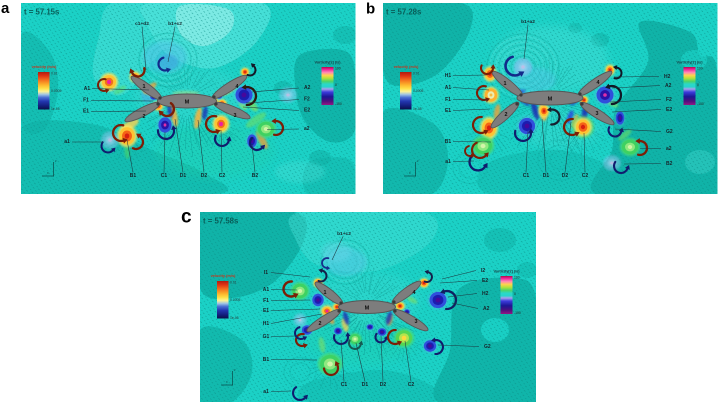 The image size is (720, 404). I want to click on svg-text: I1, so click(266, 273).